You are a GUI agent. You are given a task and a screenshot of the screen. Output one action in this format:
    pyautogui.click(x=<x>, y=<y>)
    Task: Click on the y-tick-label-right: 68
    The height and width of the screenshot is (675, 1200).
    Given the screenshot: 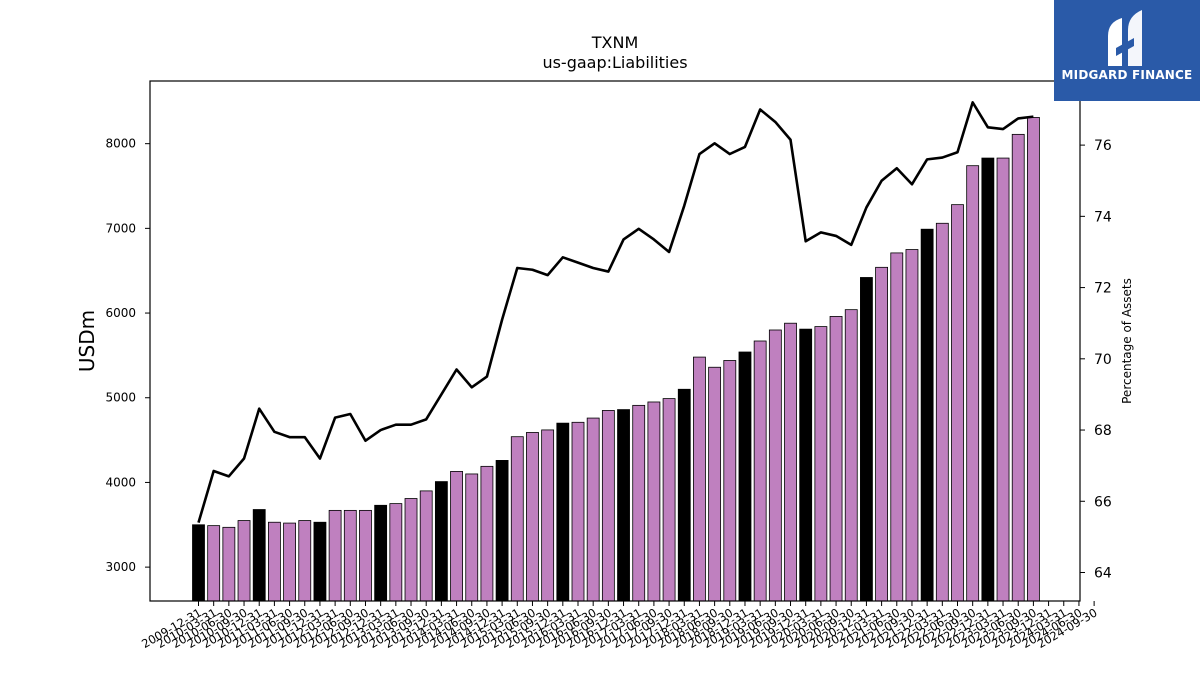 What is the action you would take?
    pyautogui.click(x=1103, y=431)
    